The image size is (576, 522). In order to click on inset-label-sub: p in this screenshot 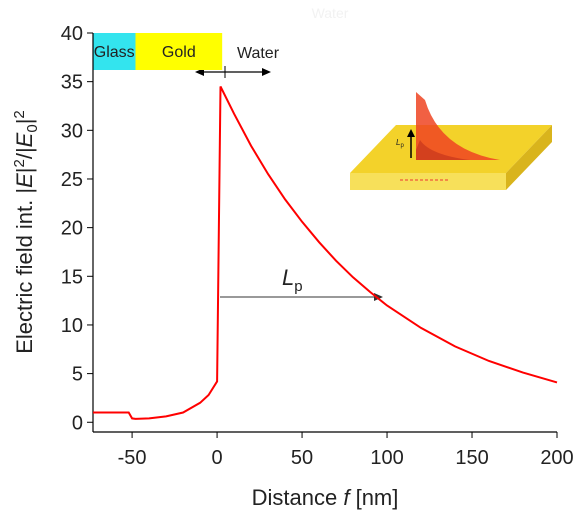, I will do `click(402, 146)`.